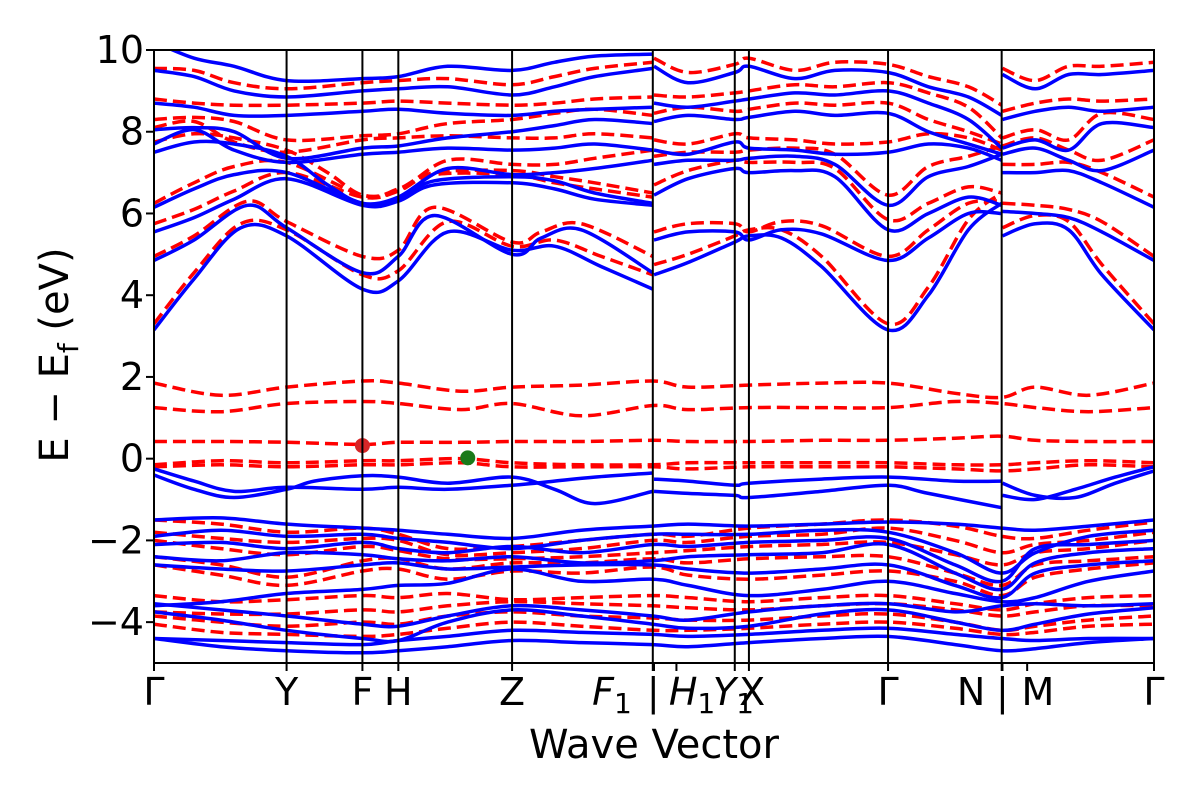 Image resolution: width=1200 pixels, height=800 pixels. What do you see at coordinates (132, 459) in the screenshot?
I see `y-tick-label: 0` at bounding box center [132, 459].